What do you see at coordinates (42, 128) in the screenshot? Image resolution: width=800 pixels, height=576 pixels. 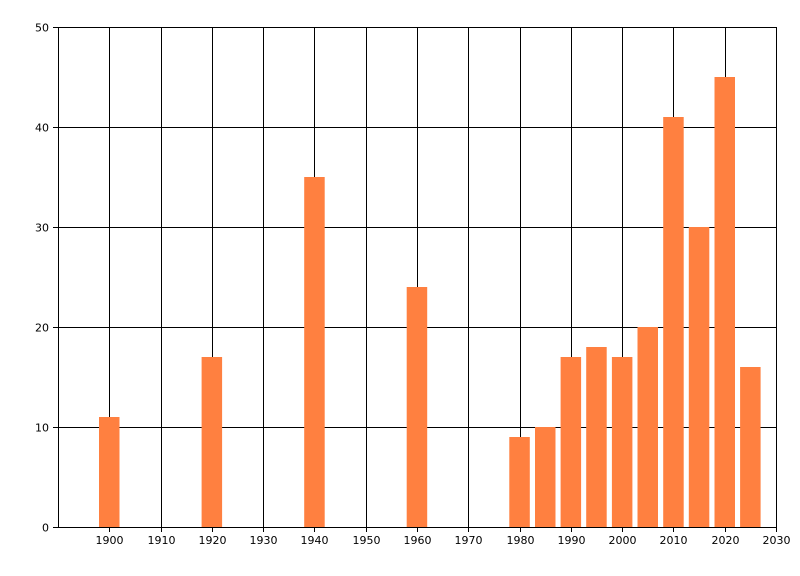 I see `y-tick-label: 40` at bounding box center [42, 128].